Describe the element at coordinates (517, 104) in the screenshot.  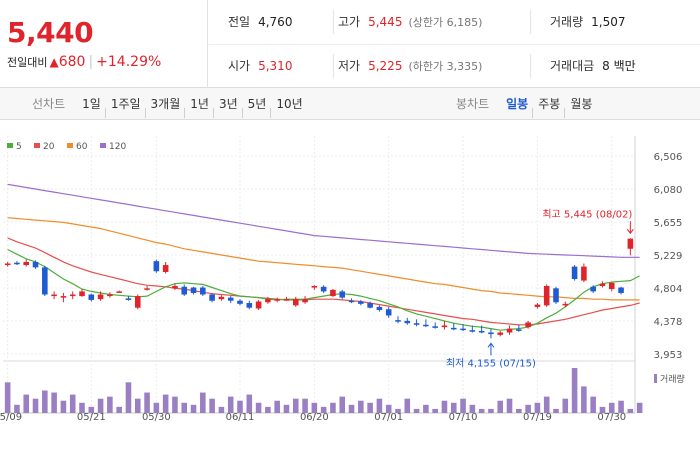
I see `candle-daily: 일봉` at that location.